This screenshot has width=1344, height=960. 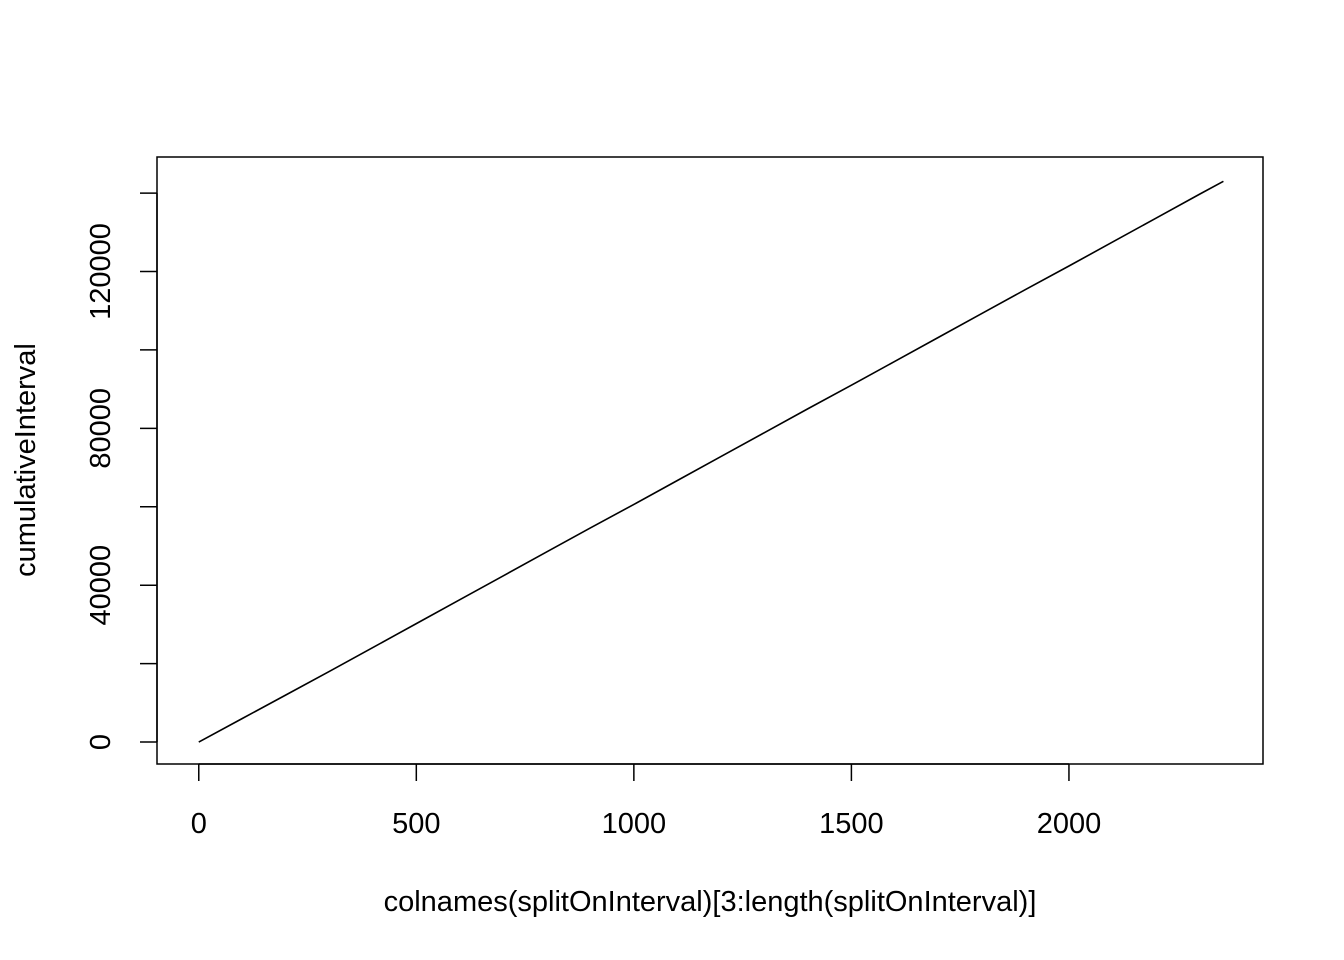 What do you see at coordinates (101, 271) in the screenshot?
I see `y-tick-label: 120000` at bounding box center [101, 271].